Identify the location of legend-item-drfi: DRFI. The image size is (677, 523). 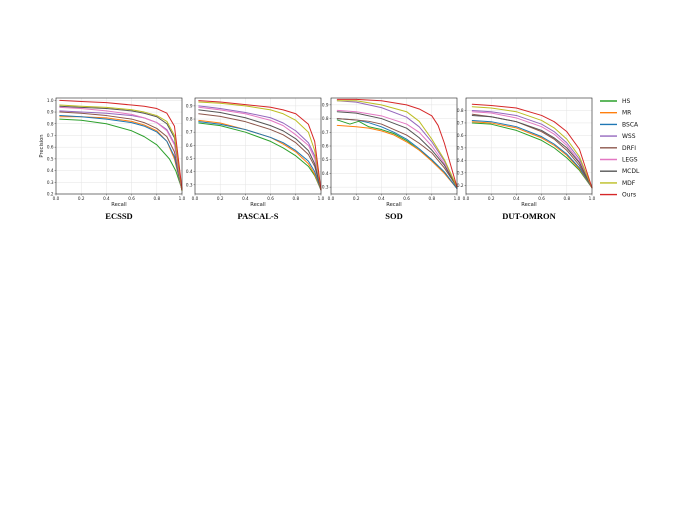
(618, 148).